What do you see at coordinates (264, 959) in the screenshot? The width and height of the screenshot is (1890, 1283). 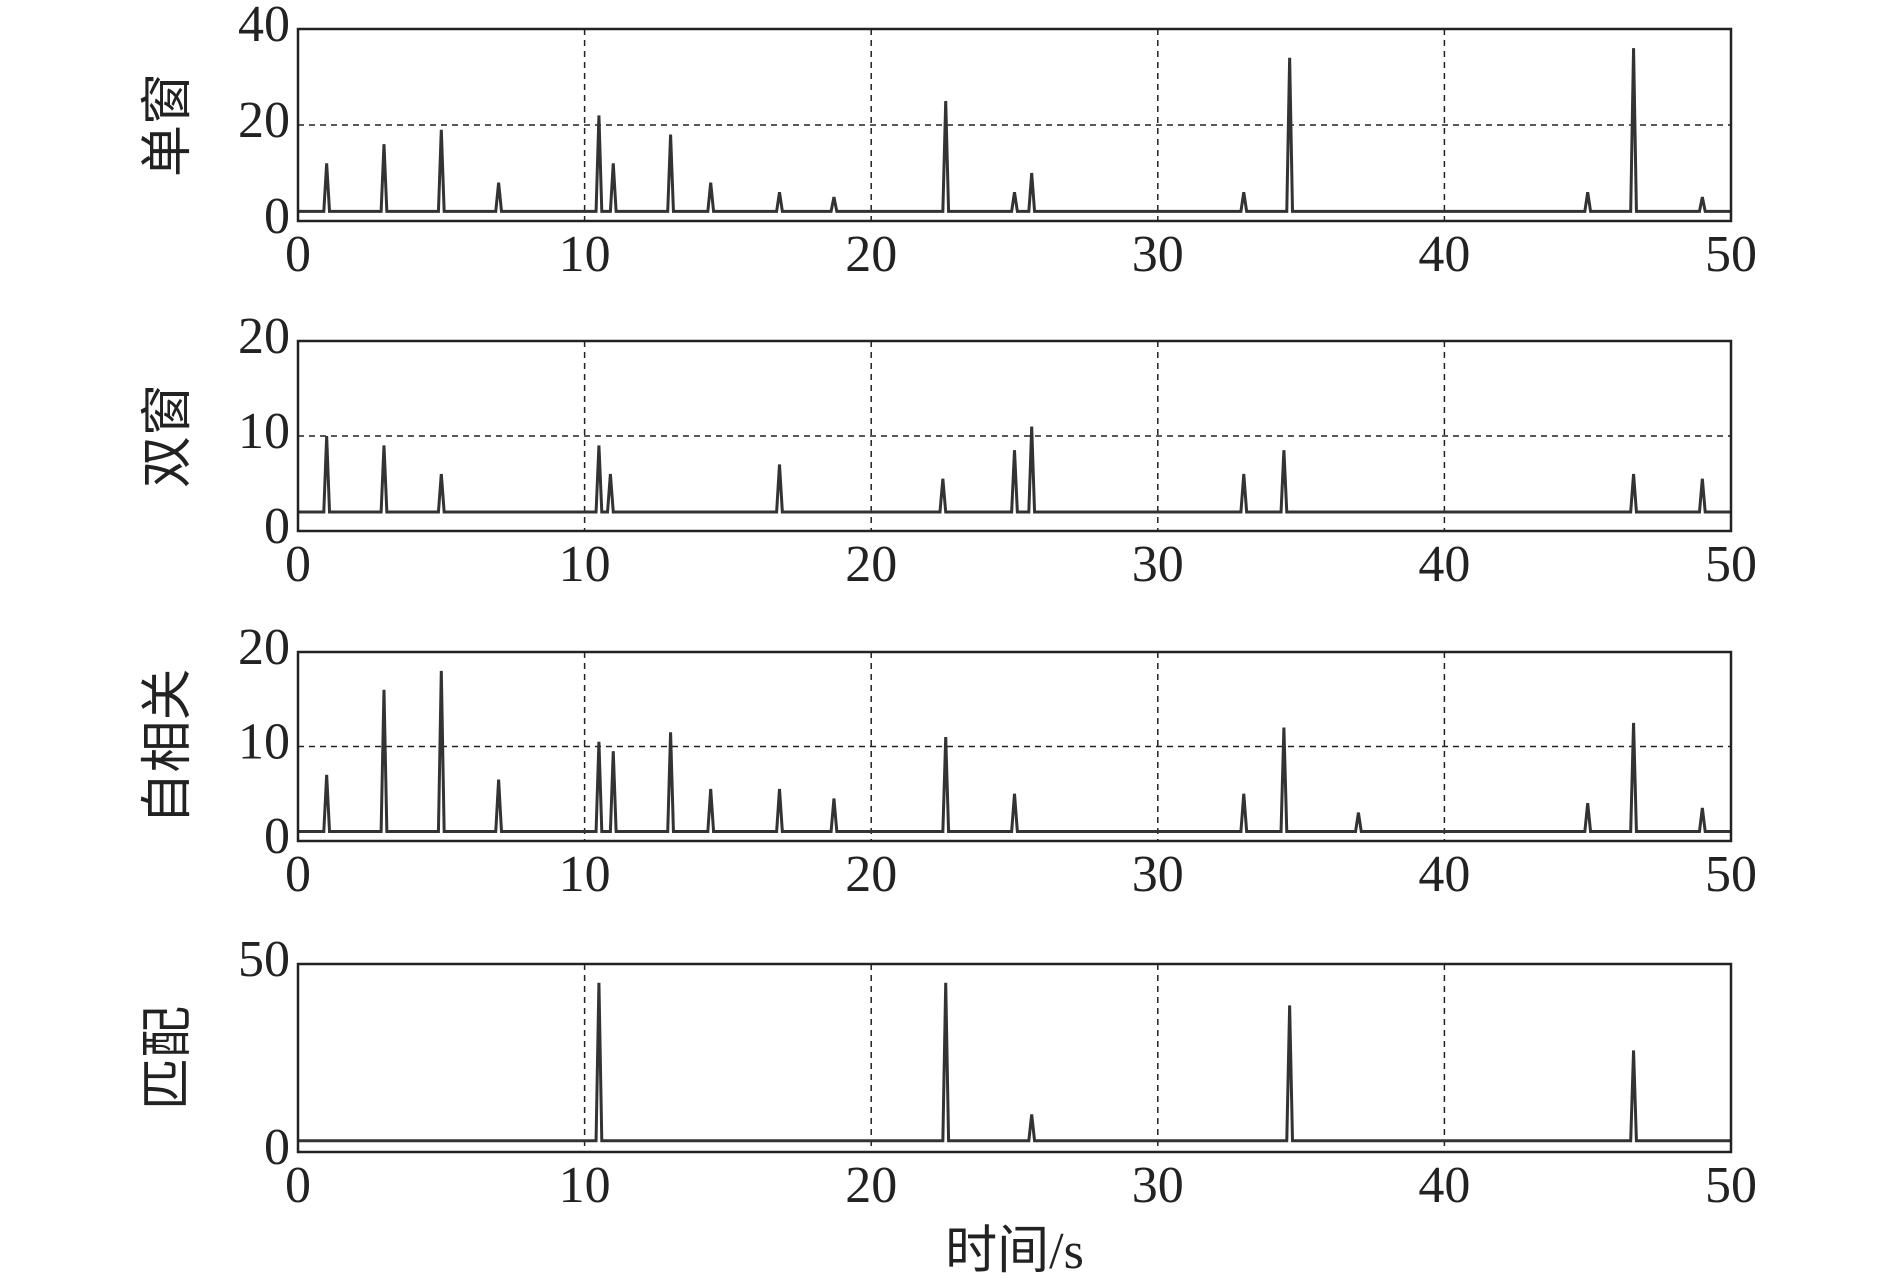 I see `y-tick-label: 50` at bounding box center [264, 959].